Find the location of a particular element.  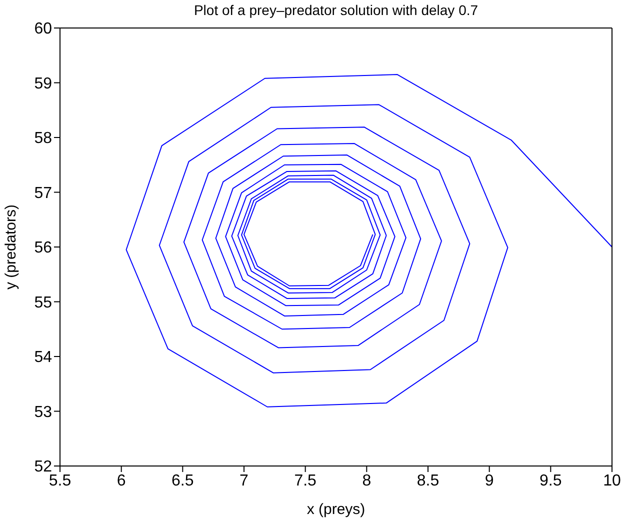

x-tick-label: 7.5 is located at coordinates (305, 481).